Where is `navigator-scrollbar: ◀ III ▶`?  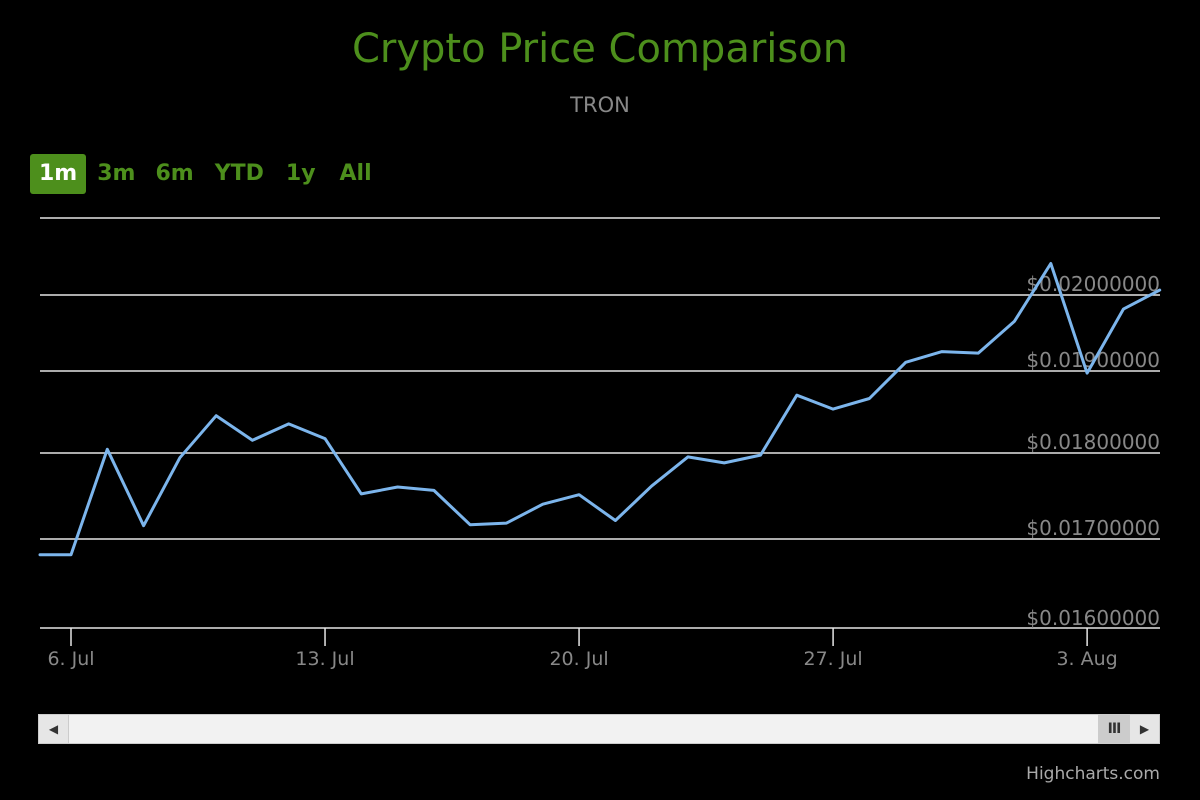 navigator-scrollbar: ◀ III ▶ is located at coordinates (599, 729).